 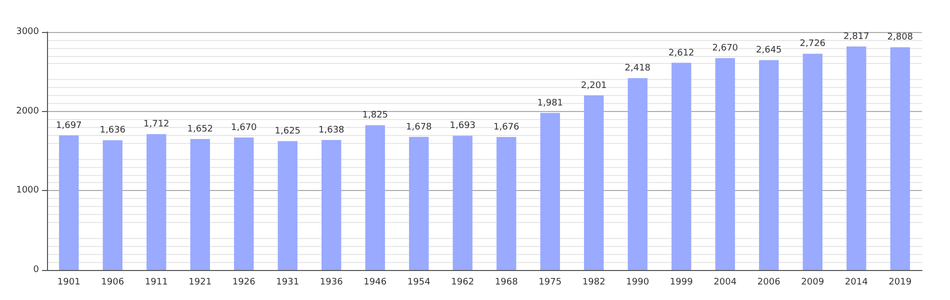 What do you see at coordinates (812, 283) in the screenshot?
I see `x-tick-label: 2009` at bounding box center [812, 283].